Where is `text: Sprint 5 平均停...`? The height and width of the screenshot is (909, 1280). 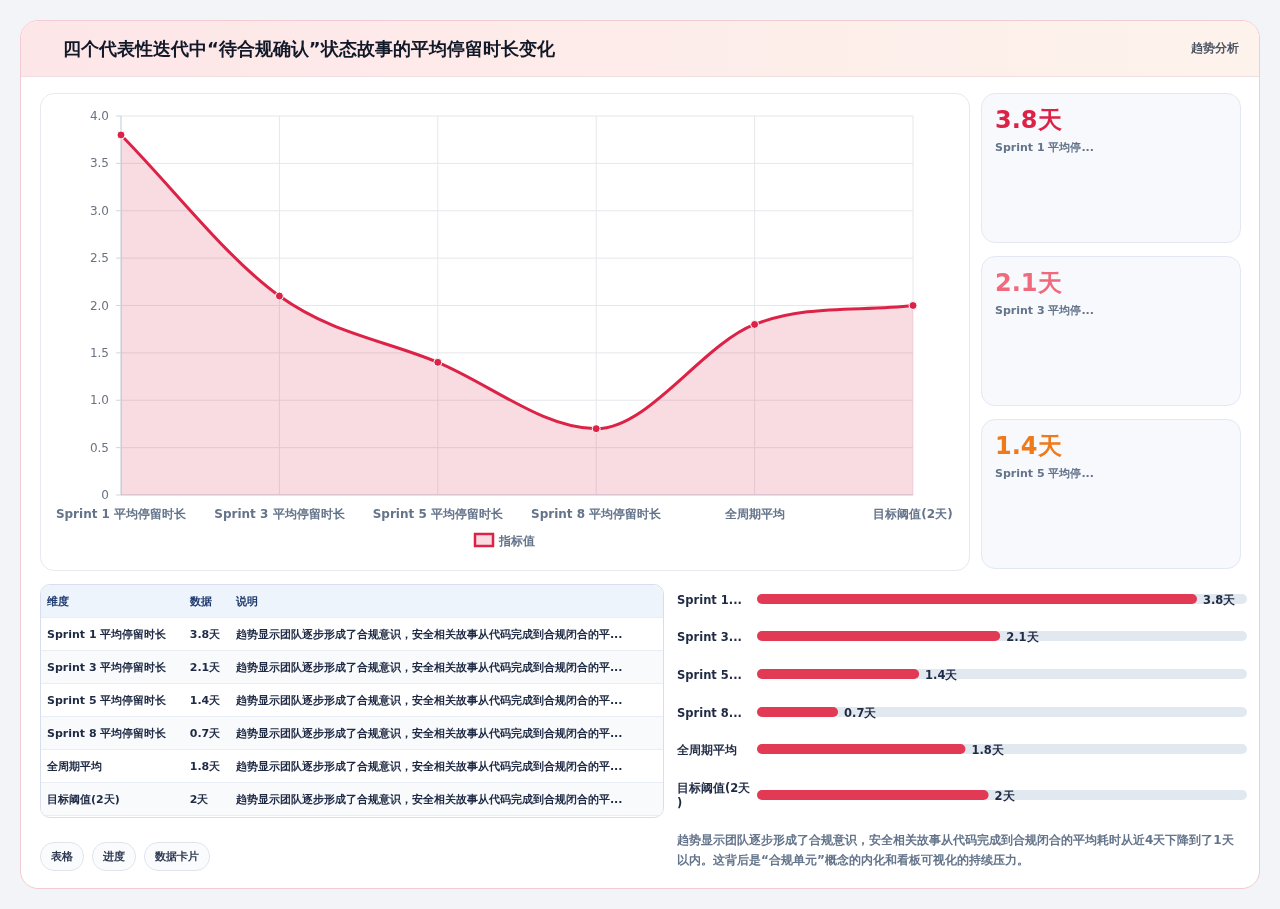
text: Sprint 5 平均停... is located at coordinates (1044, 473).